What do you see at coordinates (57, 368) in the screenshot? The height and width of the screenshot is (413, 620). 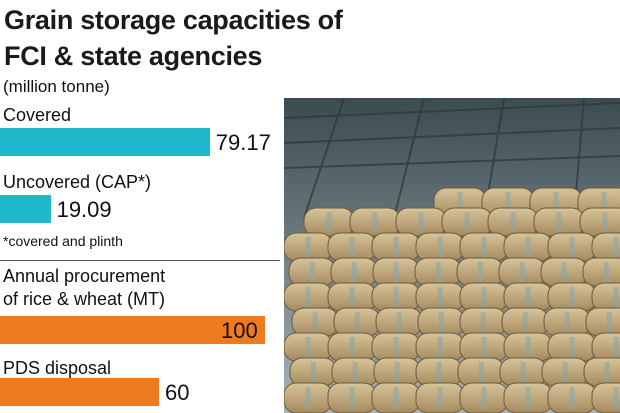 I see `category-label-pds: PDS disposal` at bounding box center [57, 368].